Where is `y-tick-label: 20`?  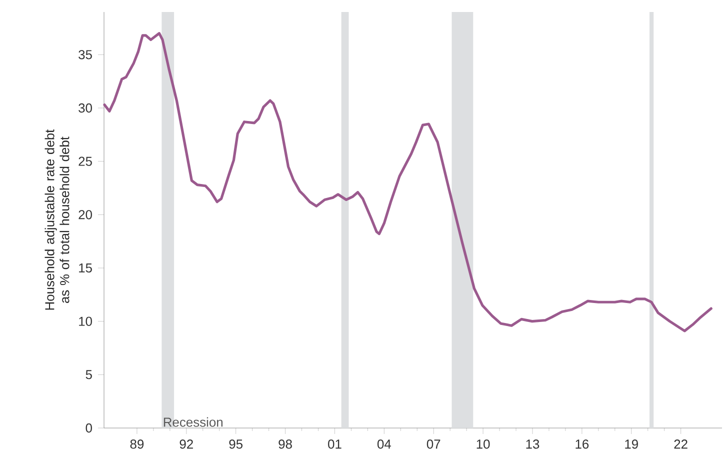 y-tick-label: 20 is located at coordinates (85, 215).